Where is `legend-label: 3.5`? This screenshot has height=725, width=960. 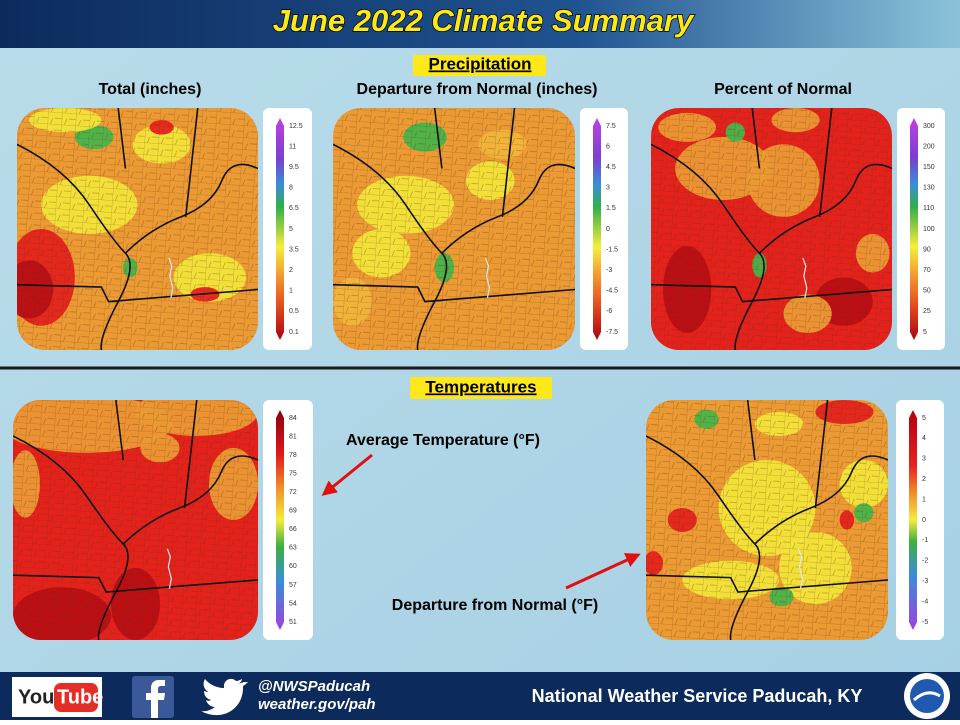
legend-label: 3.5 is located at coordinates (294, 249).